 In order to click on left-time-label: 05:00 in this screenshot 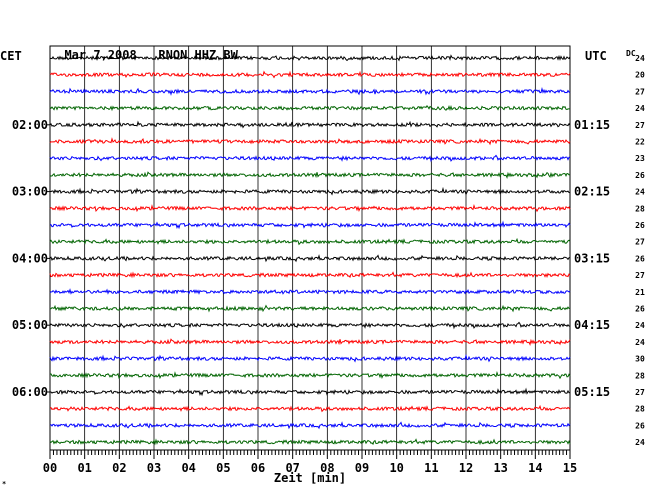, I will do `click(30, 325)`.